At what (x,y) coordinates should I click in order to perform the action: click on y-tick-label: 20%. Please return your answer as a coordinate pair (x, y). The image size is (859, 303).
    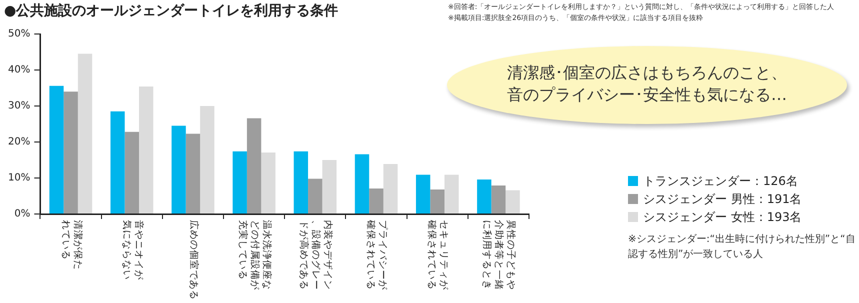
    Looking at the image, I should click on (19, 142).